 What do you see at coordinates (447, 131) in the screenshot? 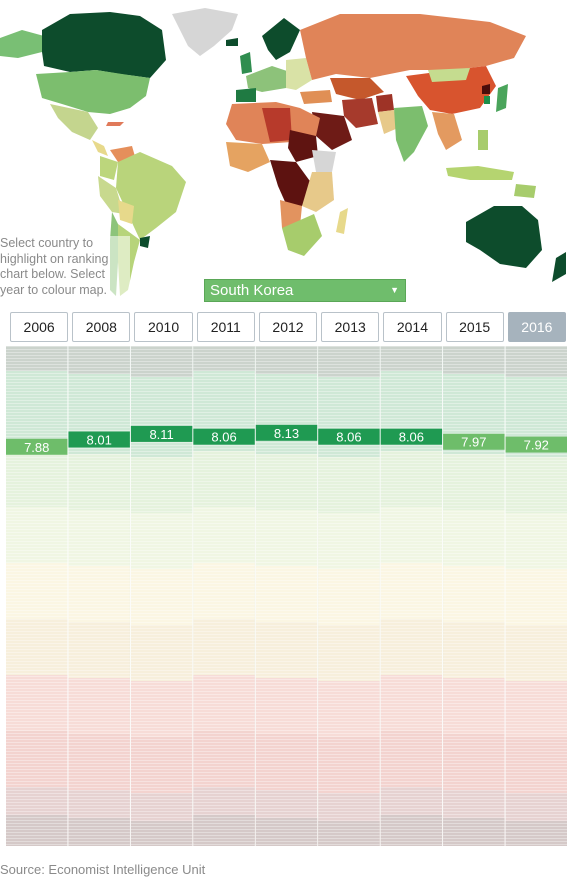
I see `map-country-southeast-asia` at bounding box center [447, 131].